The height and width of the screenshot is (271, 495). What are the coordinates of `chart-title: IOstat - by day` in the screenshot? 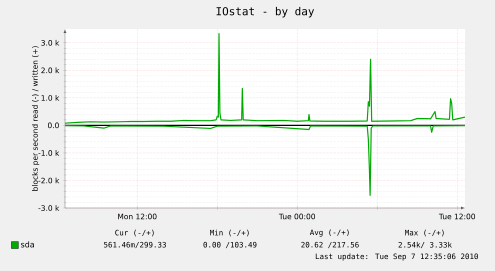 It's located at (265, 12).